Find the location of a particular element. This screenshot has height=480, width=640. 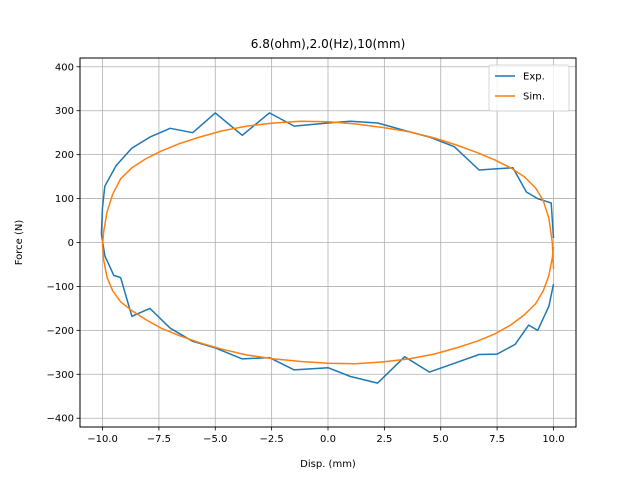

x-axis-label: Disp. (mm) is located at coordinates (328, 464).